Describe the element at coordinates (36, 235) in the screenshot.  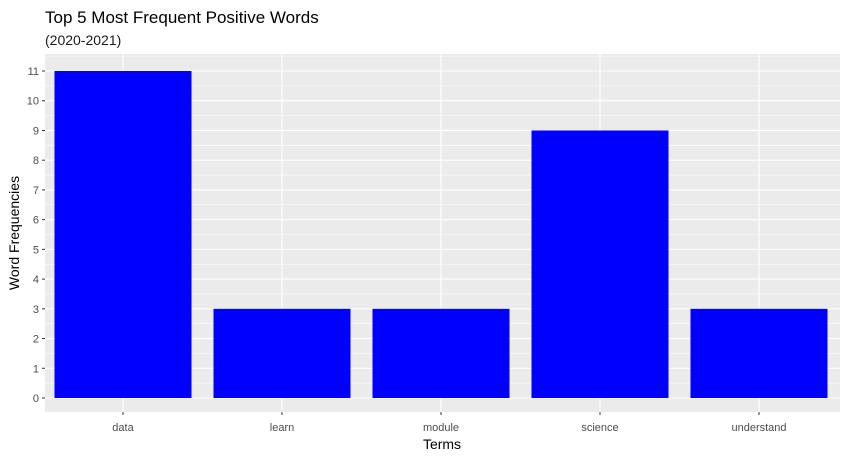
I see `y-axis: 0 1 2 3 4 5 6 7 8 9 10 11` at that location.